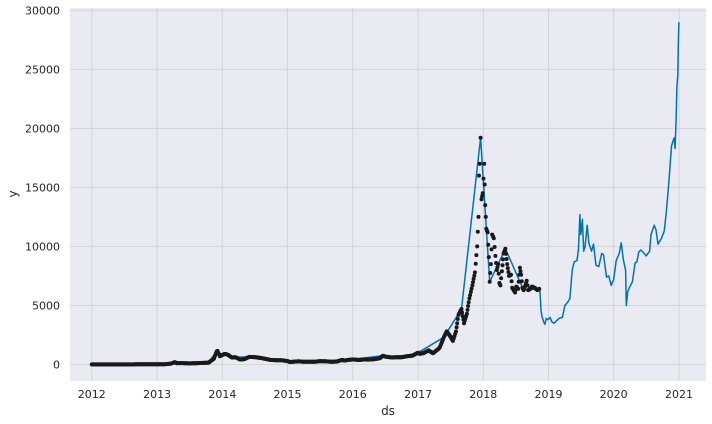  I want to click on y-tick-labels: 0 5000 10000 15000 20000 25000 30000, so click(42, 187).